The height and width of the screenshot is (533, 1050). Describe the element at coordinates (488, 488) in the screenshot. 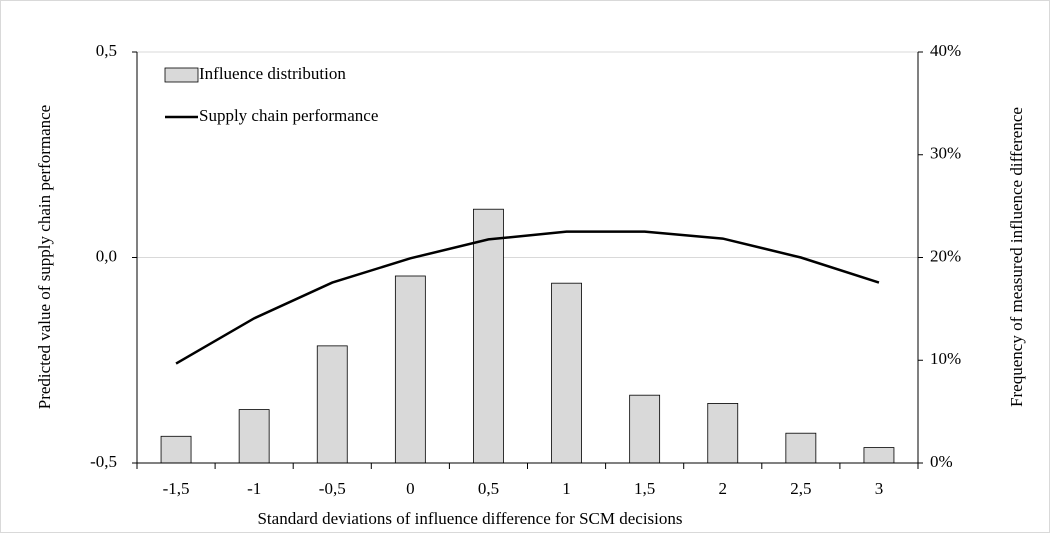

I see `x-tick-label: 0,5` at that location.